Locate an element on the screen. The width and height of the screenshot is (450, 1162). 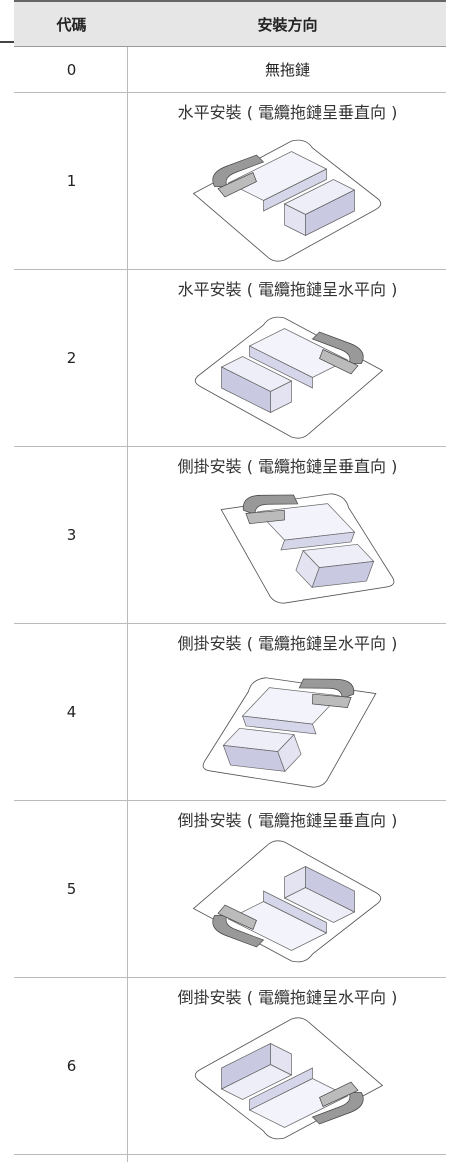
table-row: 5 倒掛安裝 ( 電纜拖鏈呈垂直向 ) is located at coordinates (230, 889).